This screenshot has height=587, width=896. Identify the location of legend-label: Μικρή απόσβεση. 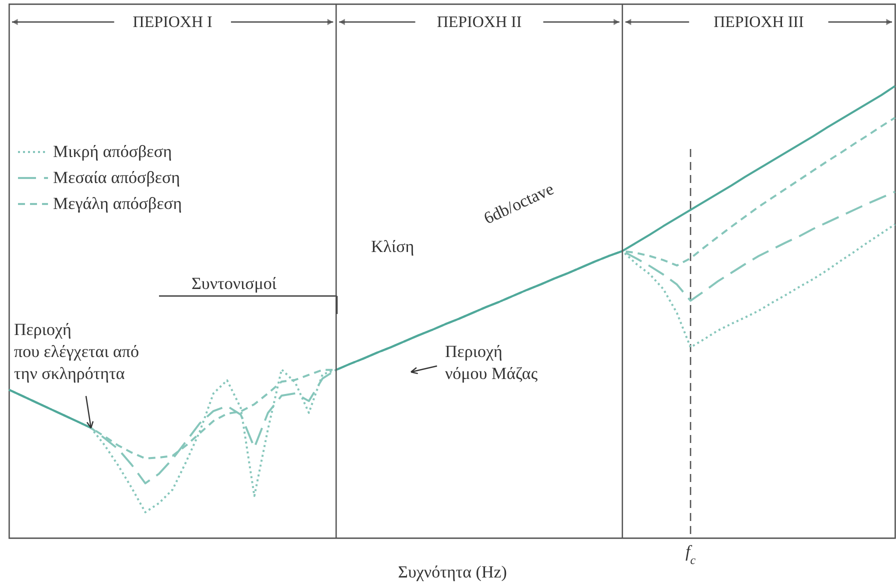
(112, 151).